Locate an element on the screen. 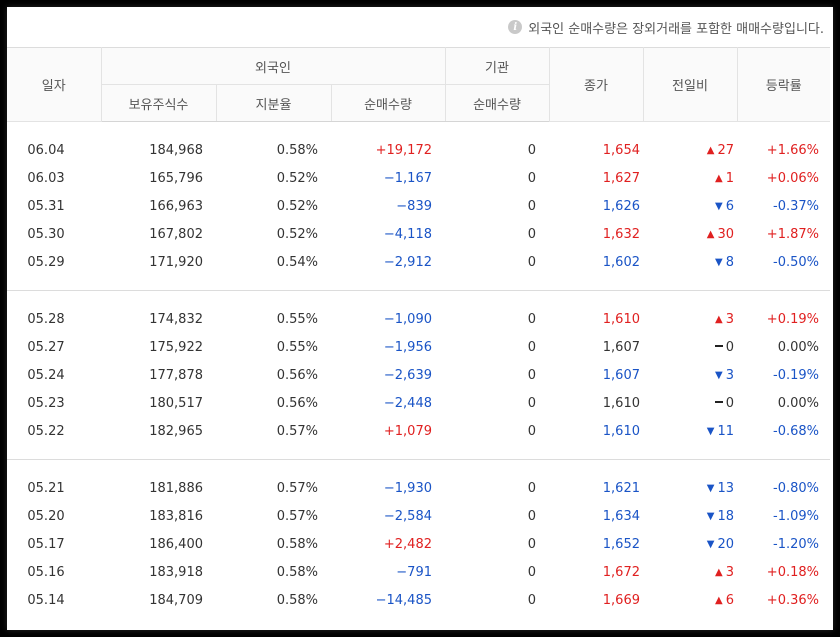 Image resolution: width=840 pixels, height=637 pixels. cell-holdings: 183,816 is located at coordinates (176, 516).